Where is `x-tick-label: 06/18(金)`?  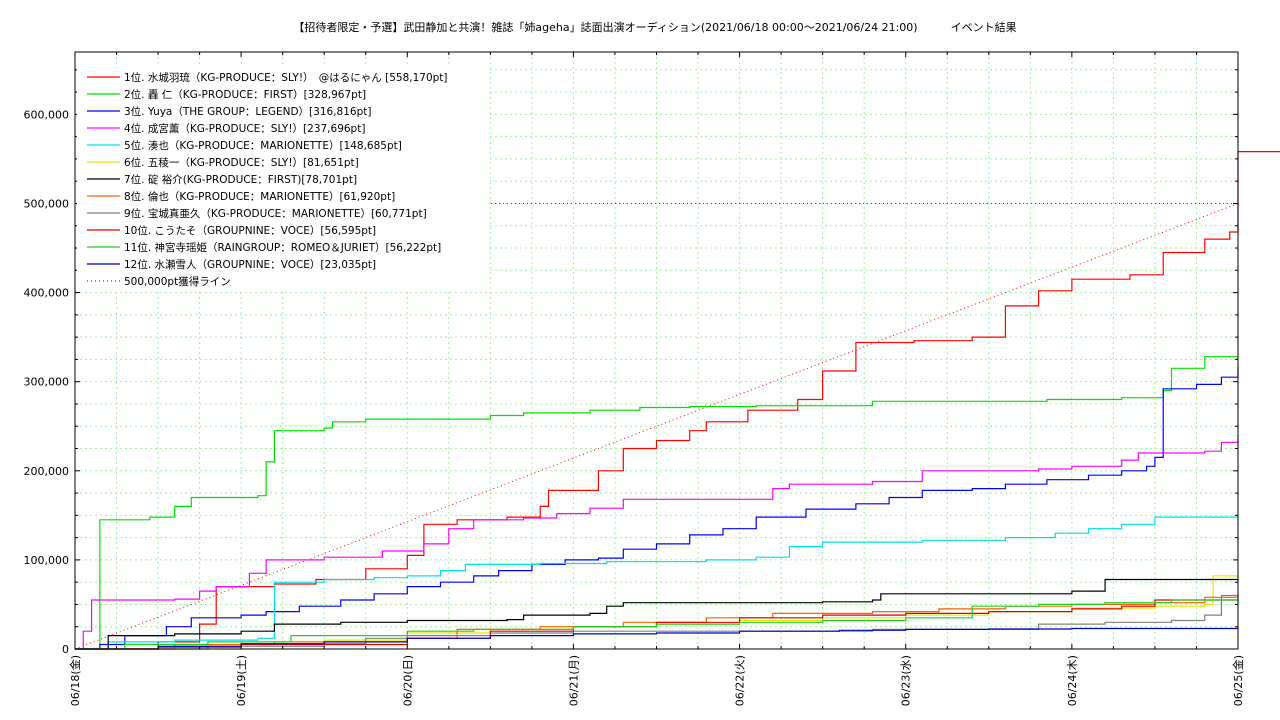
x-tick-label: 06/18(金) is located at coordinates (75, 680).